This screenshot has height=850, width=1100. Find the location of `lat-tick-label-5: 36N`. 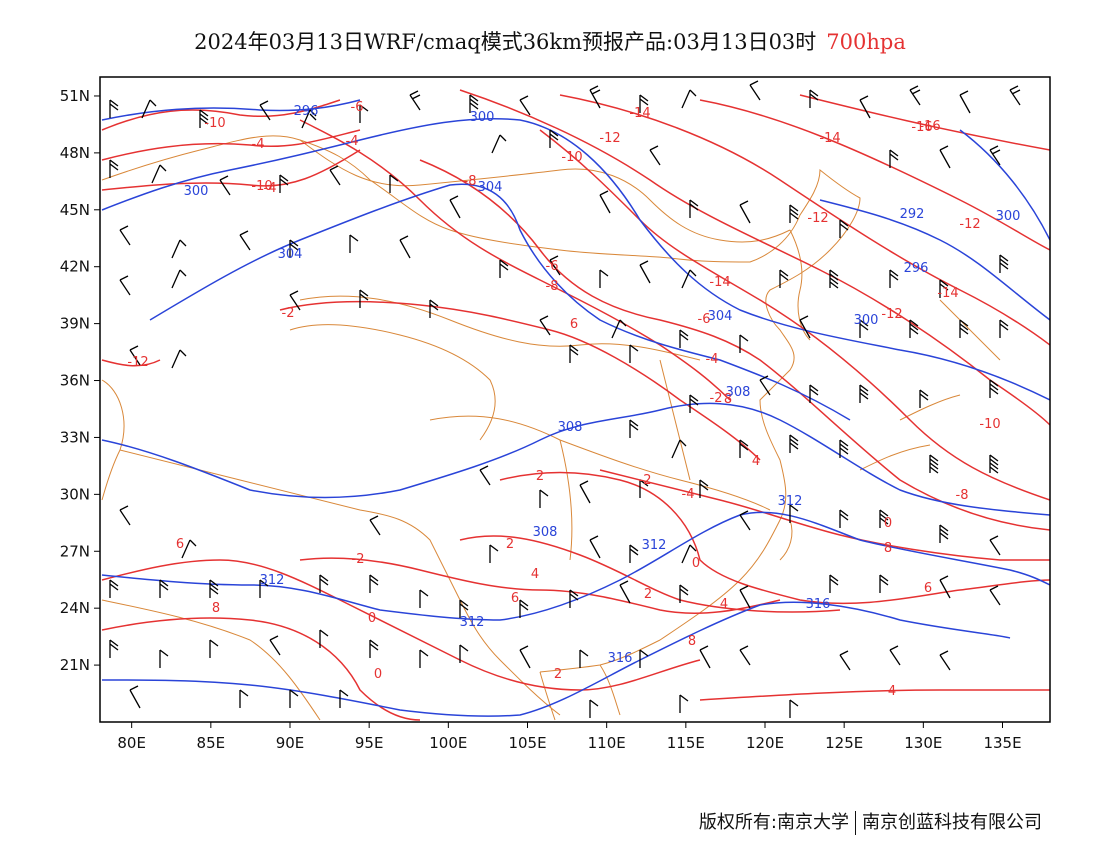

lat-tick-label-5: 36N is located at coordinates (75, 381).